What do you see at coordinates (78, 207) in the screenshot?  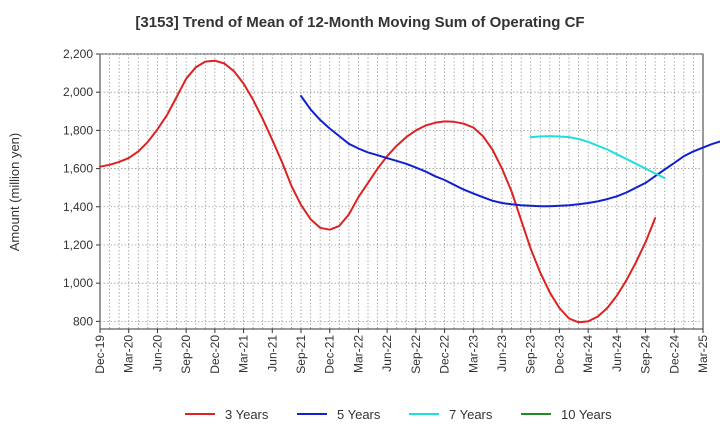 I see `y-tick-label: 1,400` at bounding box center [78, 207].